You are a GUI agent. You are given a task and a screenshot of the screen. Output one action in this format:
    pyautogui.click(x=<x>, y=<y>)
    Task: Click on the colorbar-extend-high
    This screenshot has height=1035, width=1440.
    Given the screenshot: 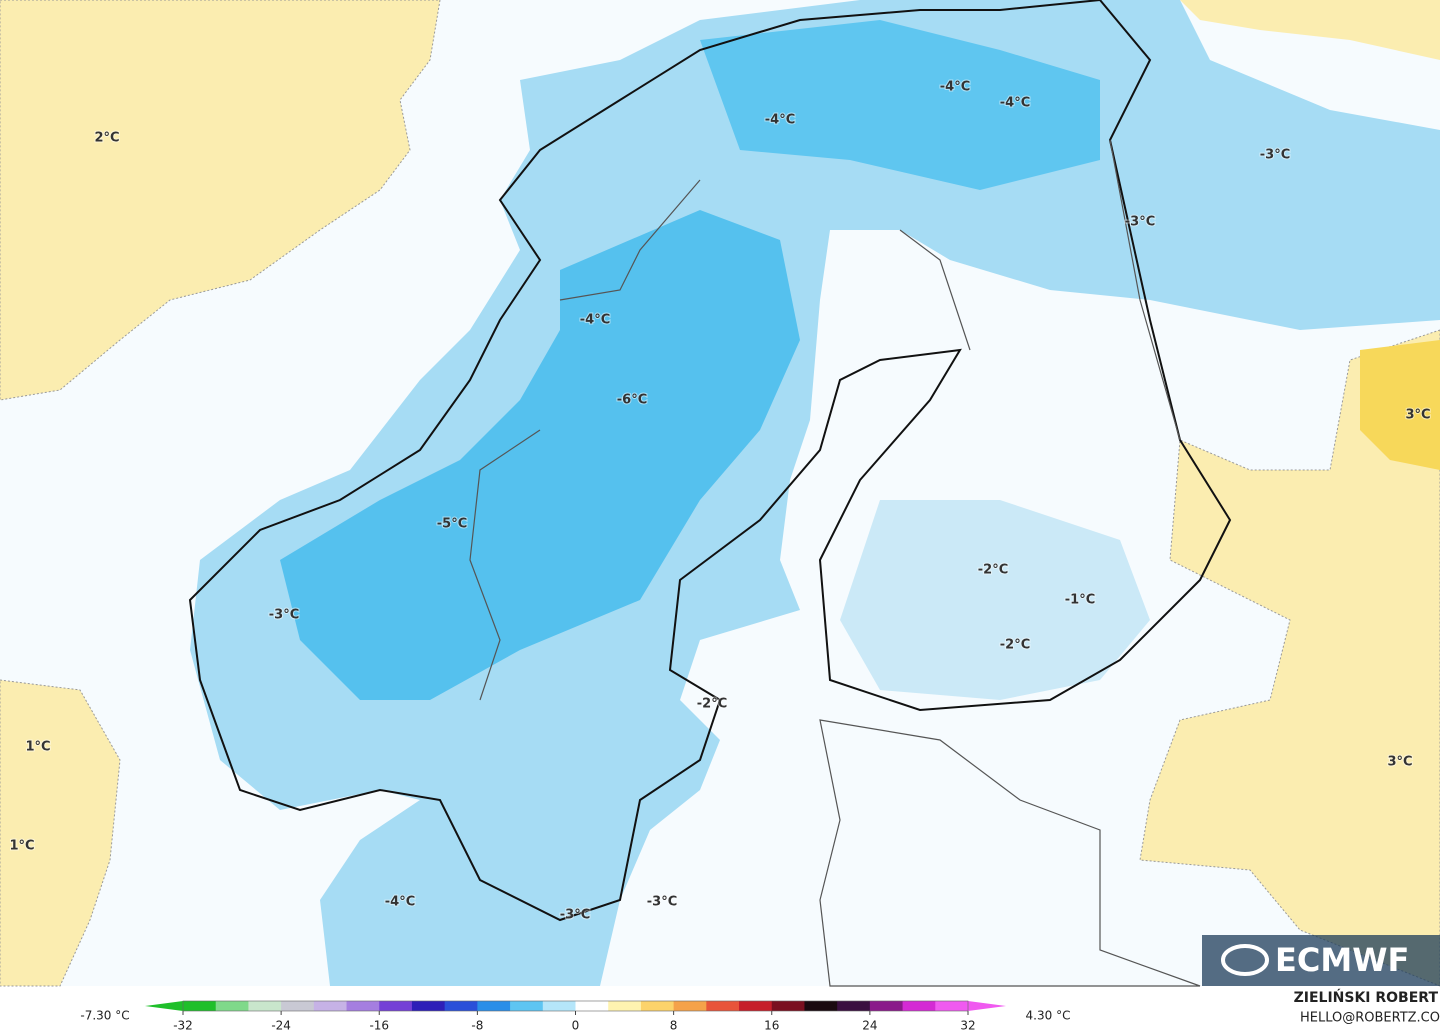 What is the action you would take?
    pyautogui.click(x=987, y=1006)
    